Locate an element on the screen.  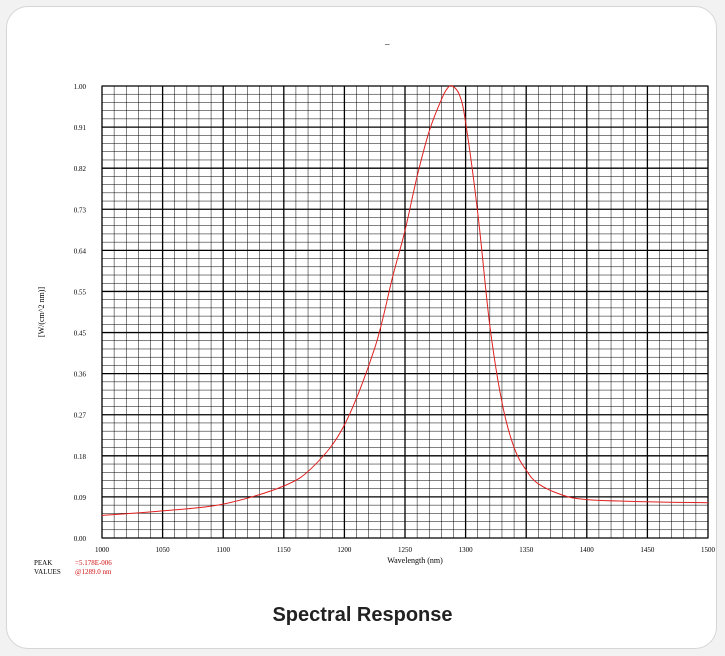
y-tick-label: 0.82 is located at coordinates (80, 169).